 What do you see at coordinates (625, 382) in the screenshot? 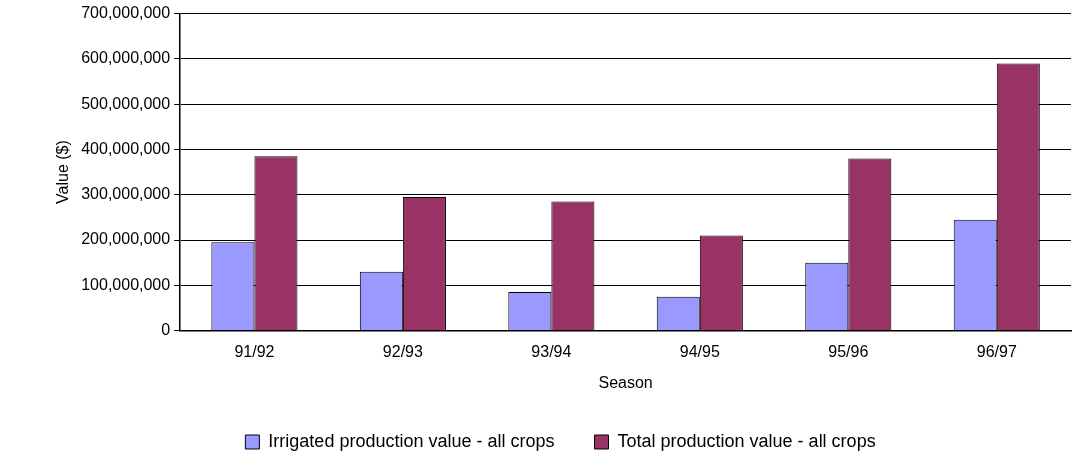
I see `x-axis-title: Season` at bounding box center [625, 382].